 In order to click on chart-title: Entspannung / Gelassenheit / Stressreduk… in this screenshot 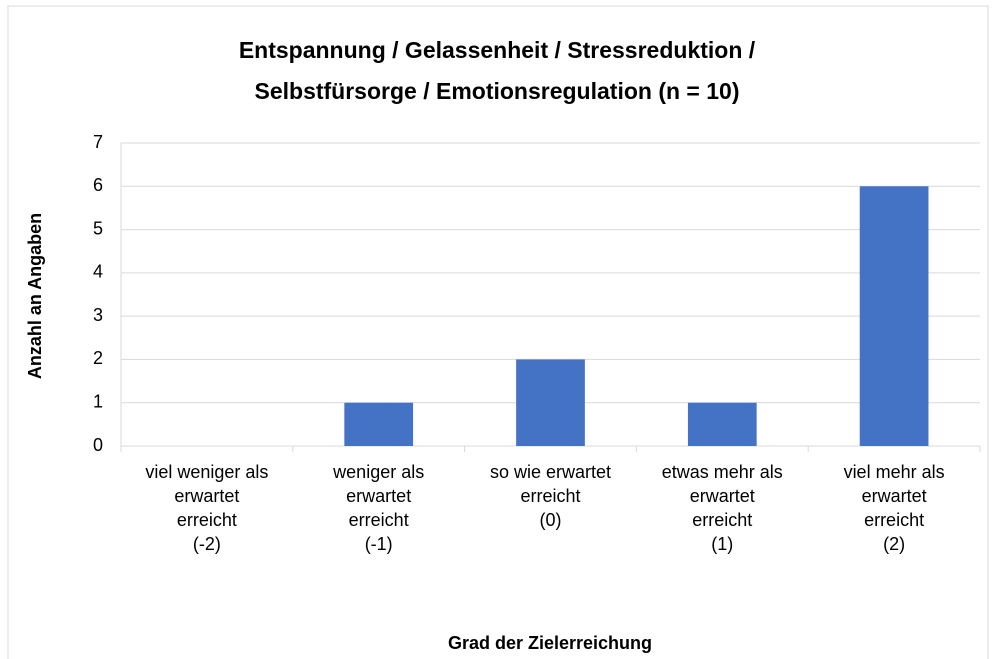, I will do `click(497, 50)`.